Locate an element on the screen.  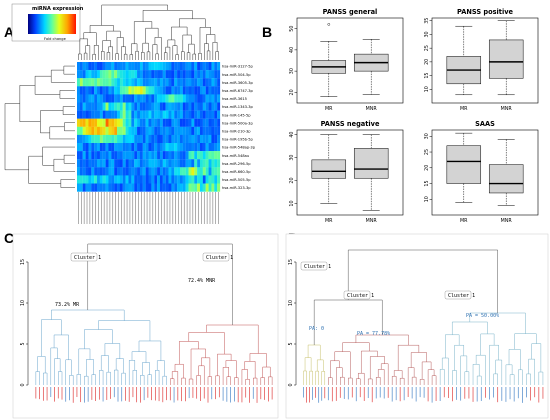
y-tick-label: 25 is located at coordinates (427, 152).